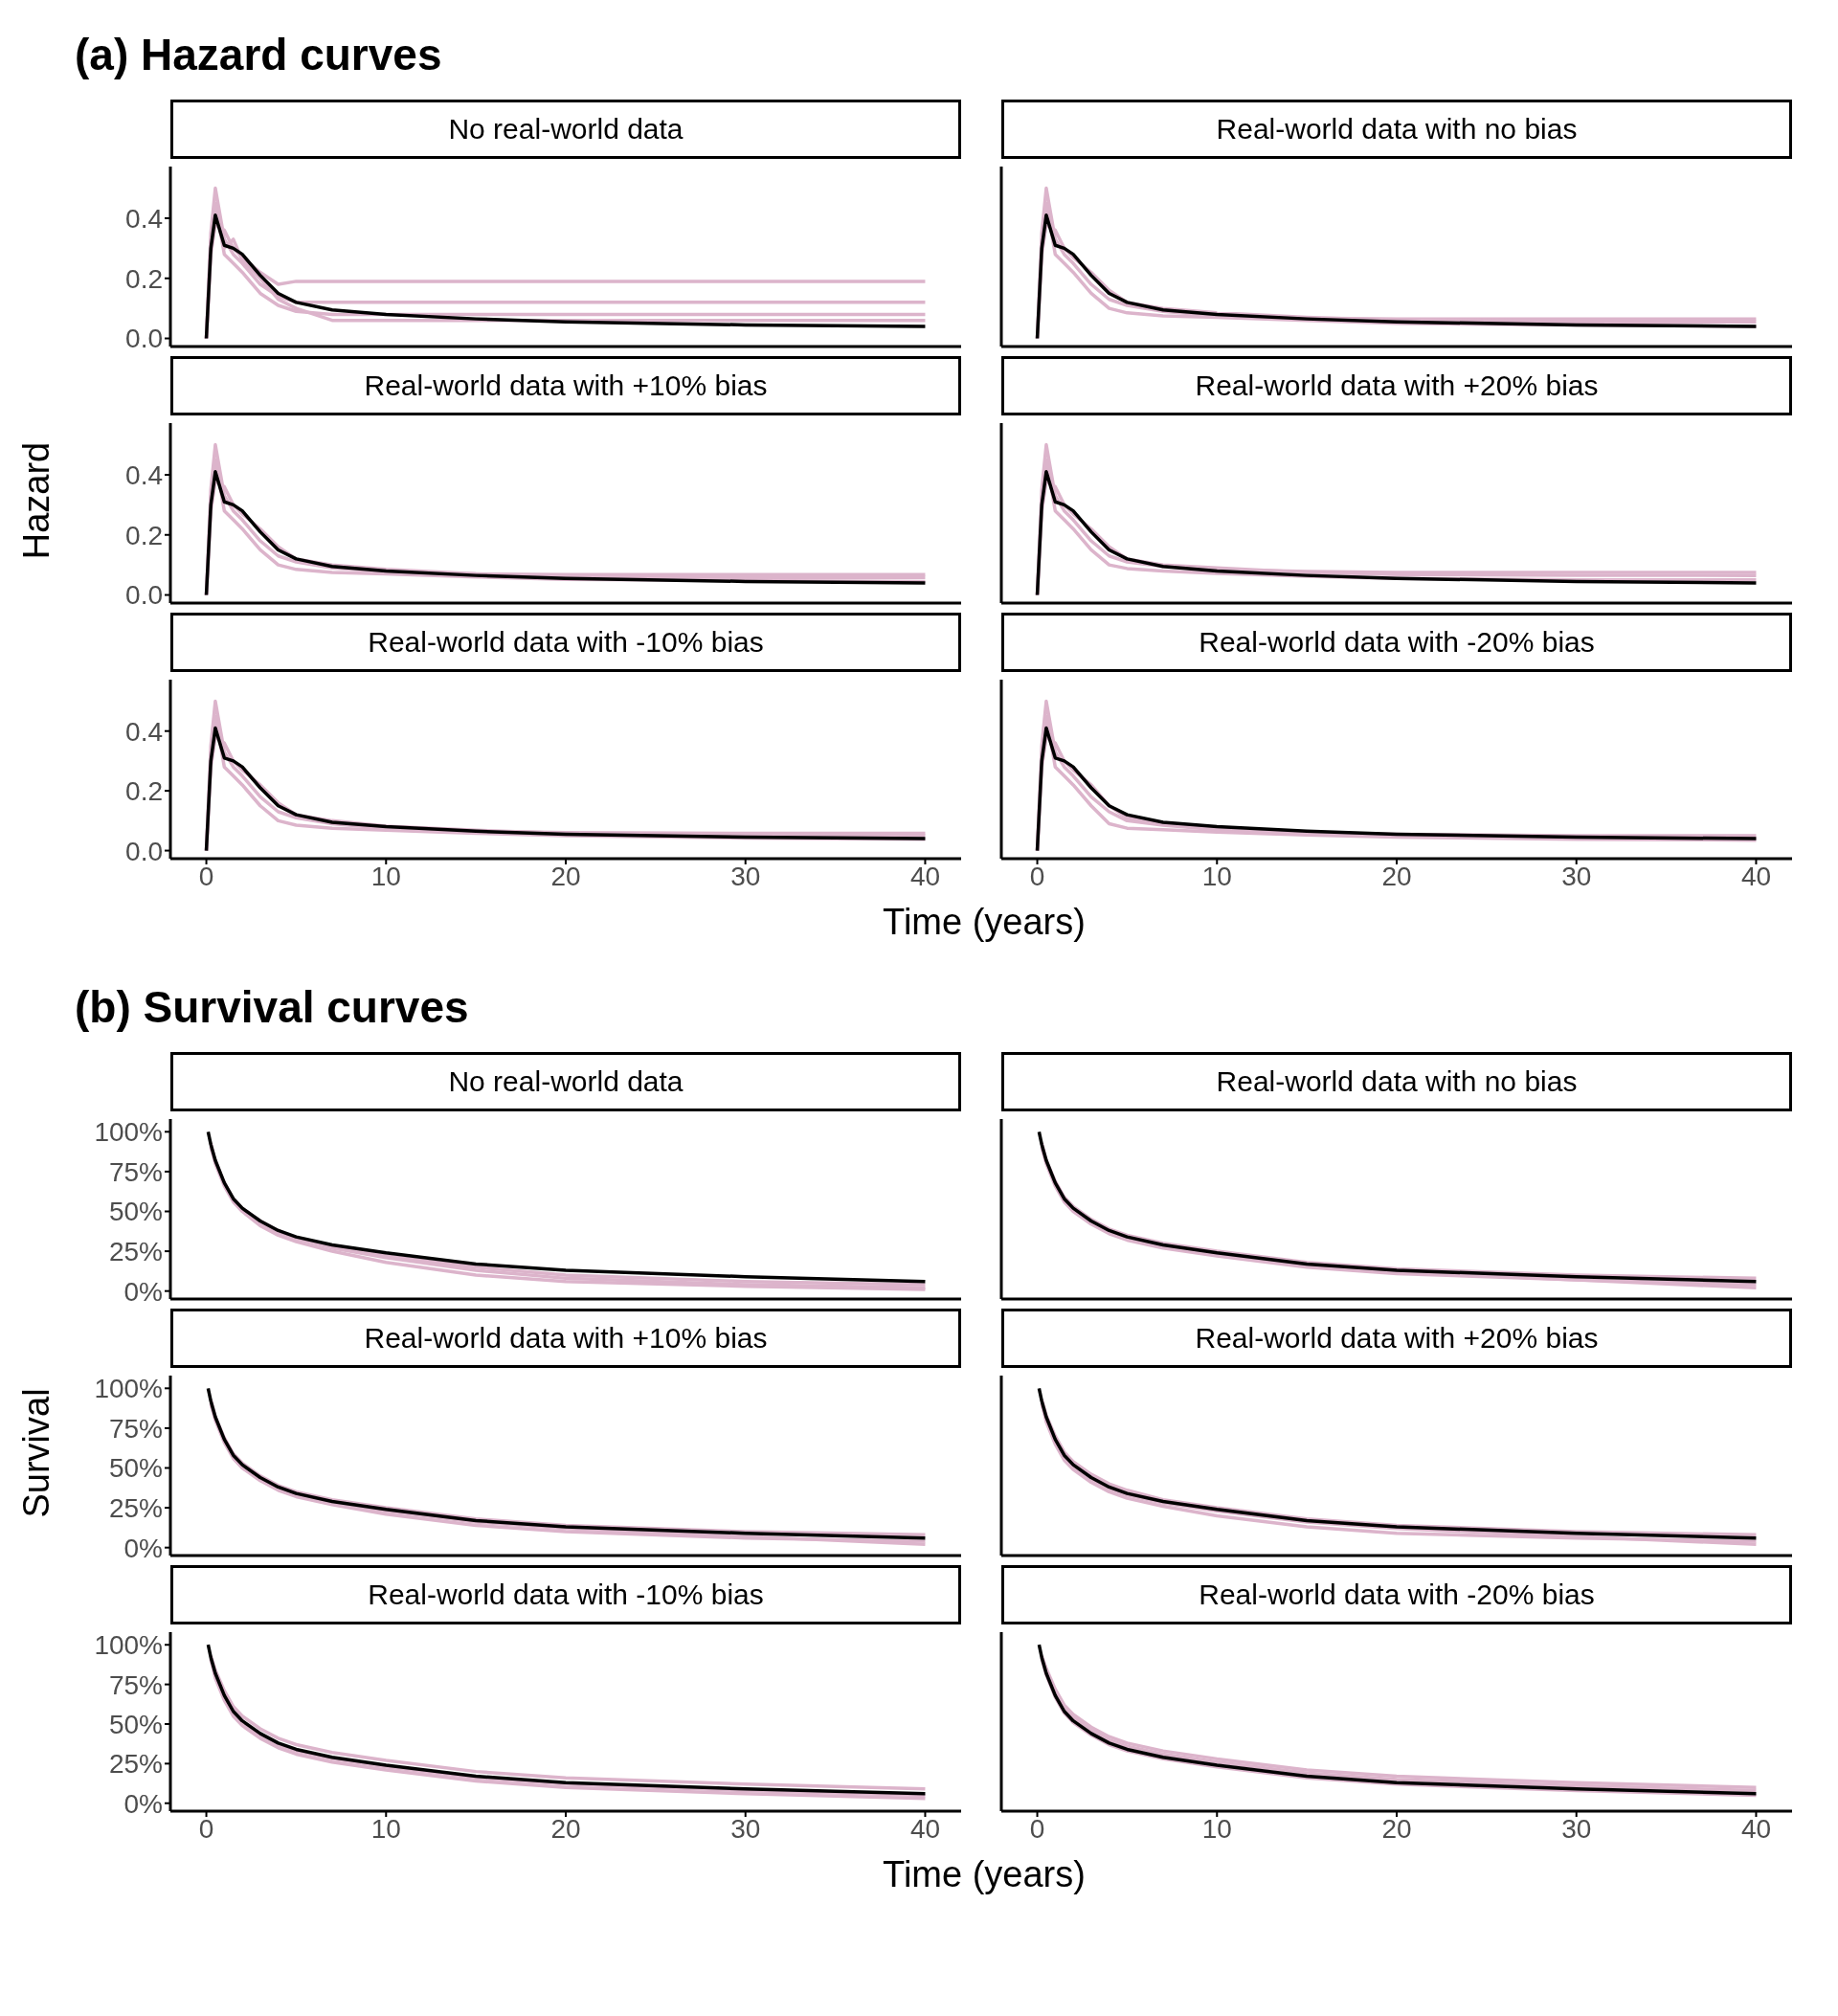  What do you see at coordinates (36, 500) in the screenshot?
I see `y-axis-title: Hazard` at bounding box center [36, 500].